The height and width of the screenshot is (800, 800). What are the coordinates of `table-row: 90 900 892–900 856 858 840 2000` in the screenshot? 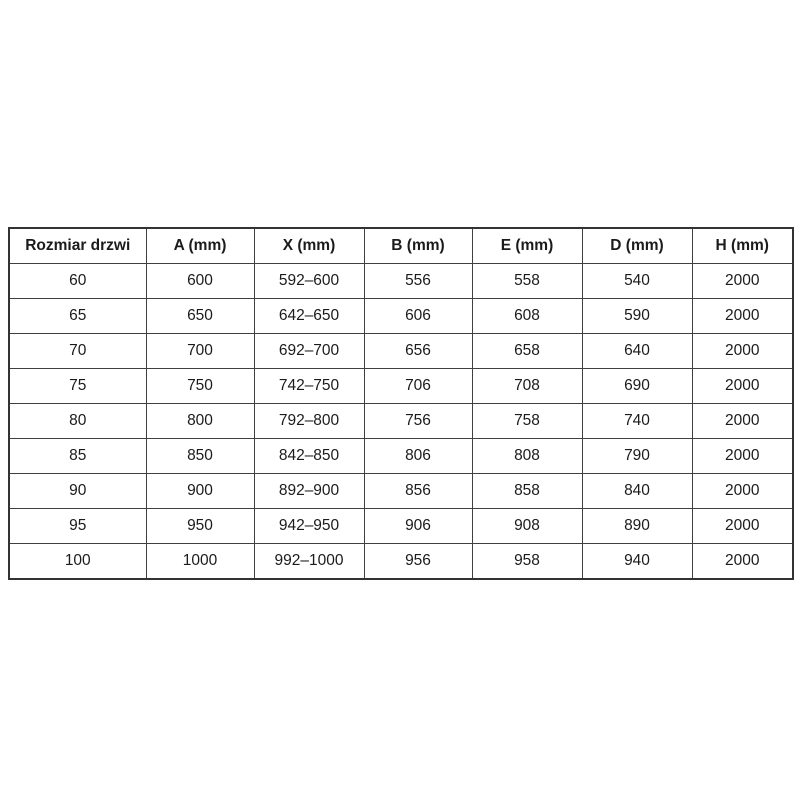 It's located at (401, 491).